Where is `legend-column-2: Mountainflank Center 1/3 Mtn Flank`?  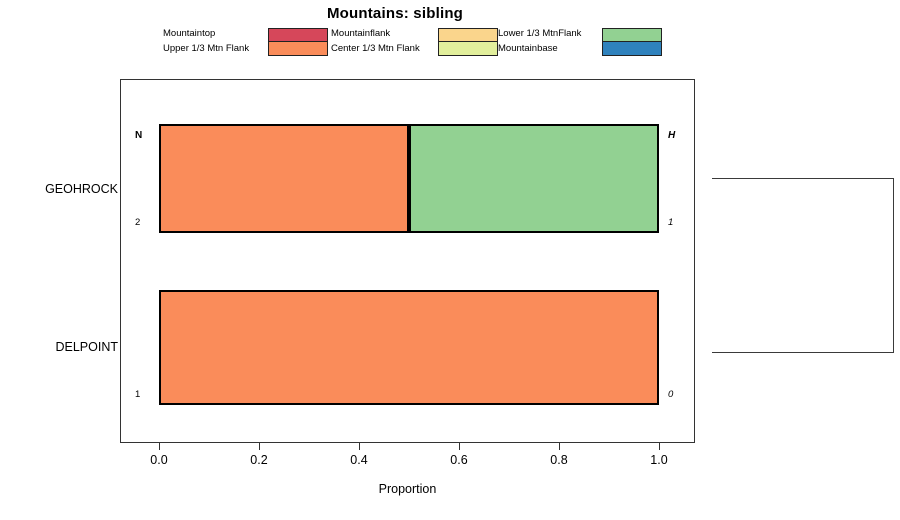
legend-column-2: Mountainflank Center 1/3 Mtn Flank is located at coordinates (414, 43).